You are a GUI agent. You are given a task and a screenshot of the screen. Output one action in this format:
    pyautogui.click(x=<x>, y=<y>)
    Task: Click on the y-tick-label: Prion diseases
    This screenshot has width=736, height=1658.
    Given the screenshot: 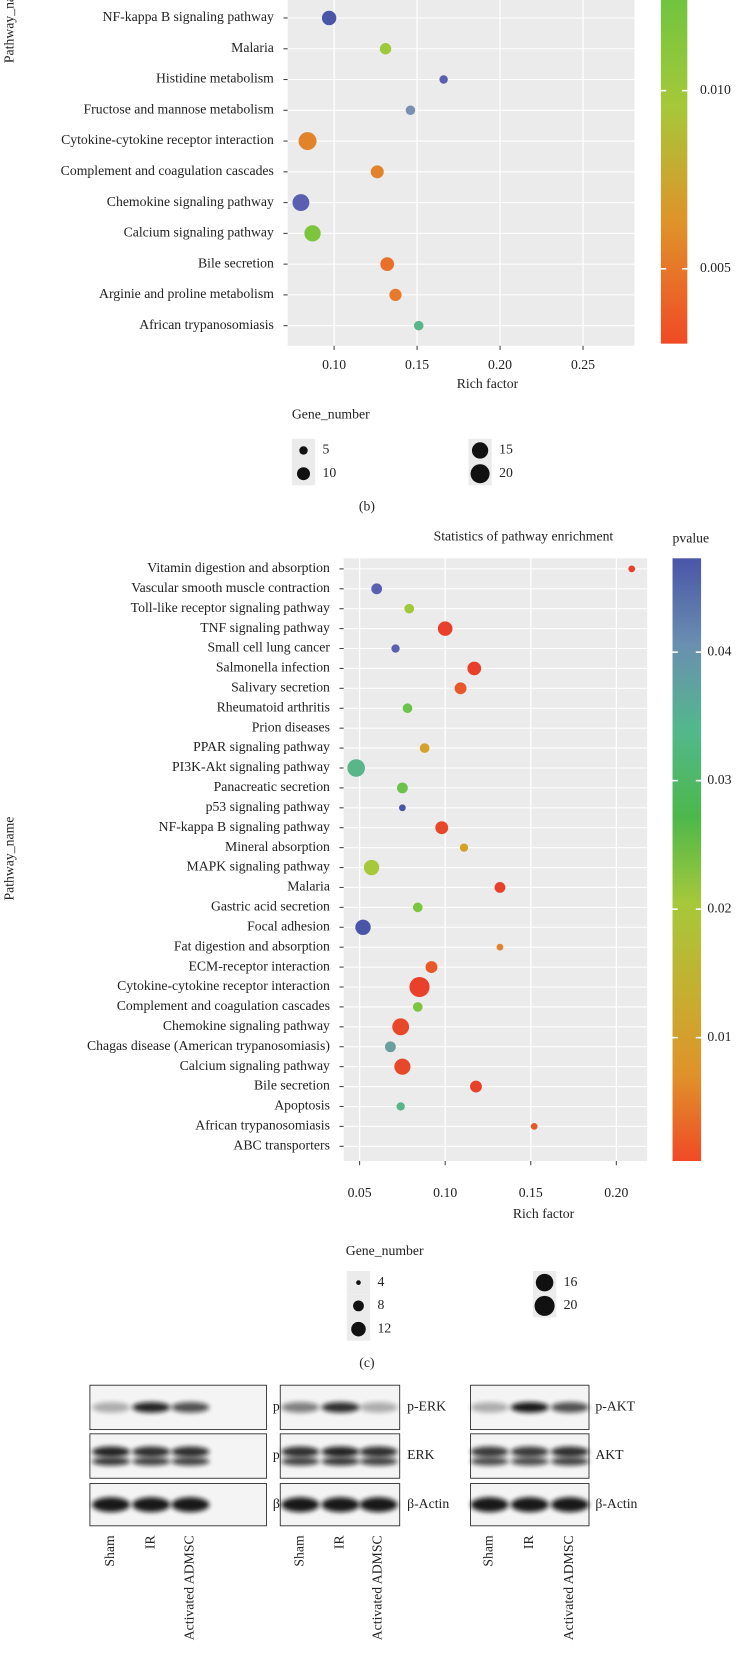 What is the action you would take?
    pyautogui.click(x=291, y=726)
    